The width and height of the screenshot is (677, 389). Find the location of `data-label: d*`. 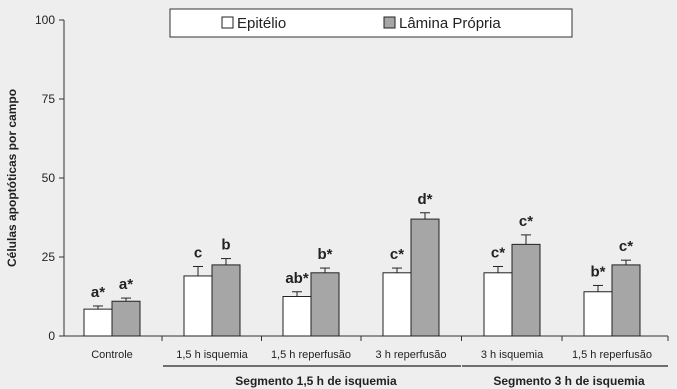

data-label: d* is located at coordinates (425, 199).